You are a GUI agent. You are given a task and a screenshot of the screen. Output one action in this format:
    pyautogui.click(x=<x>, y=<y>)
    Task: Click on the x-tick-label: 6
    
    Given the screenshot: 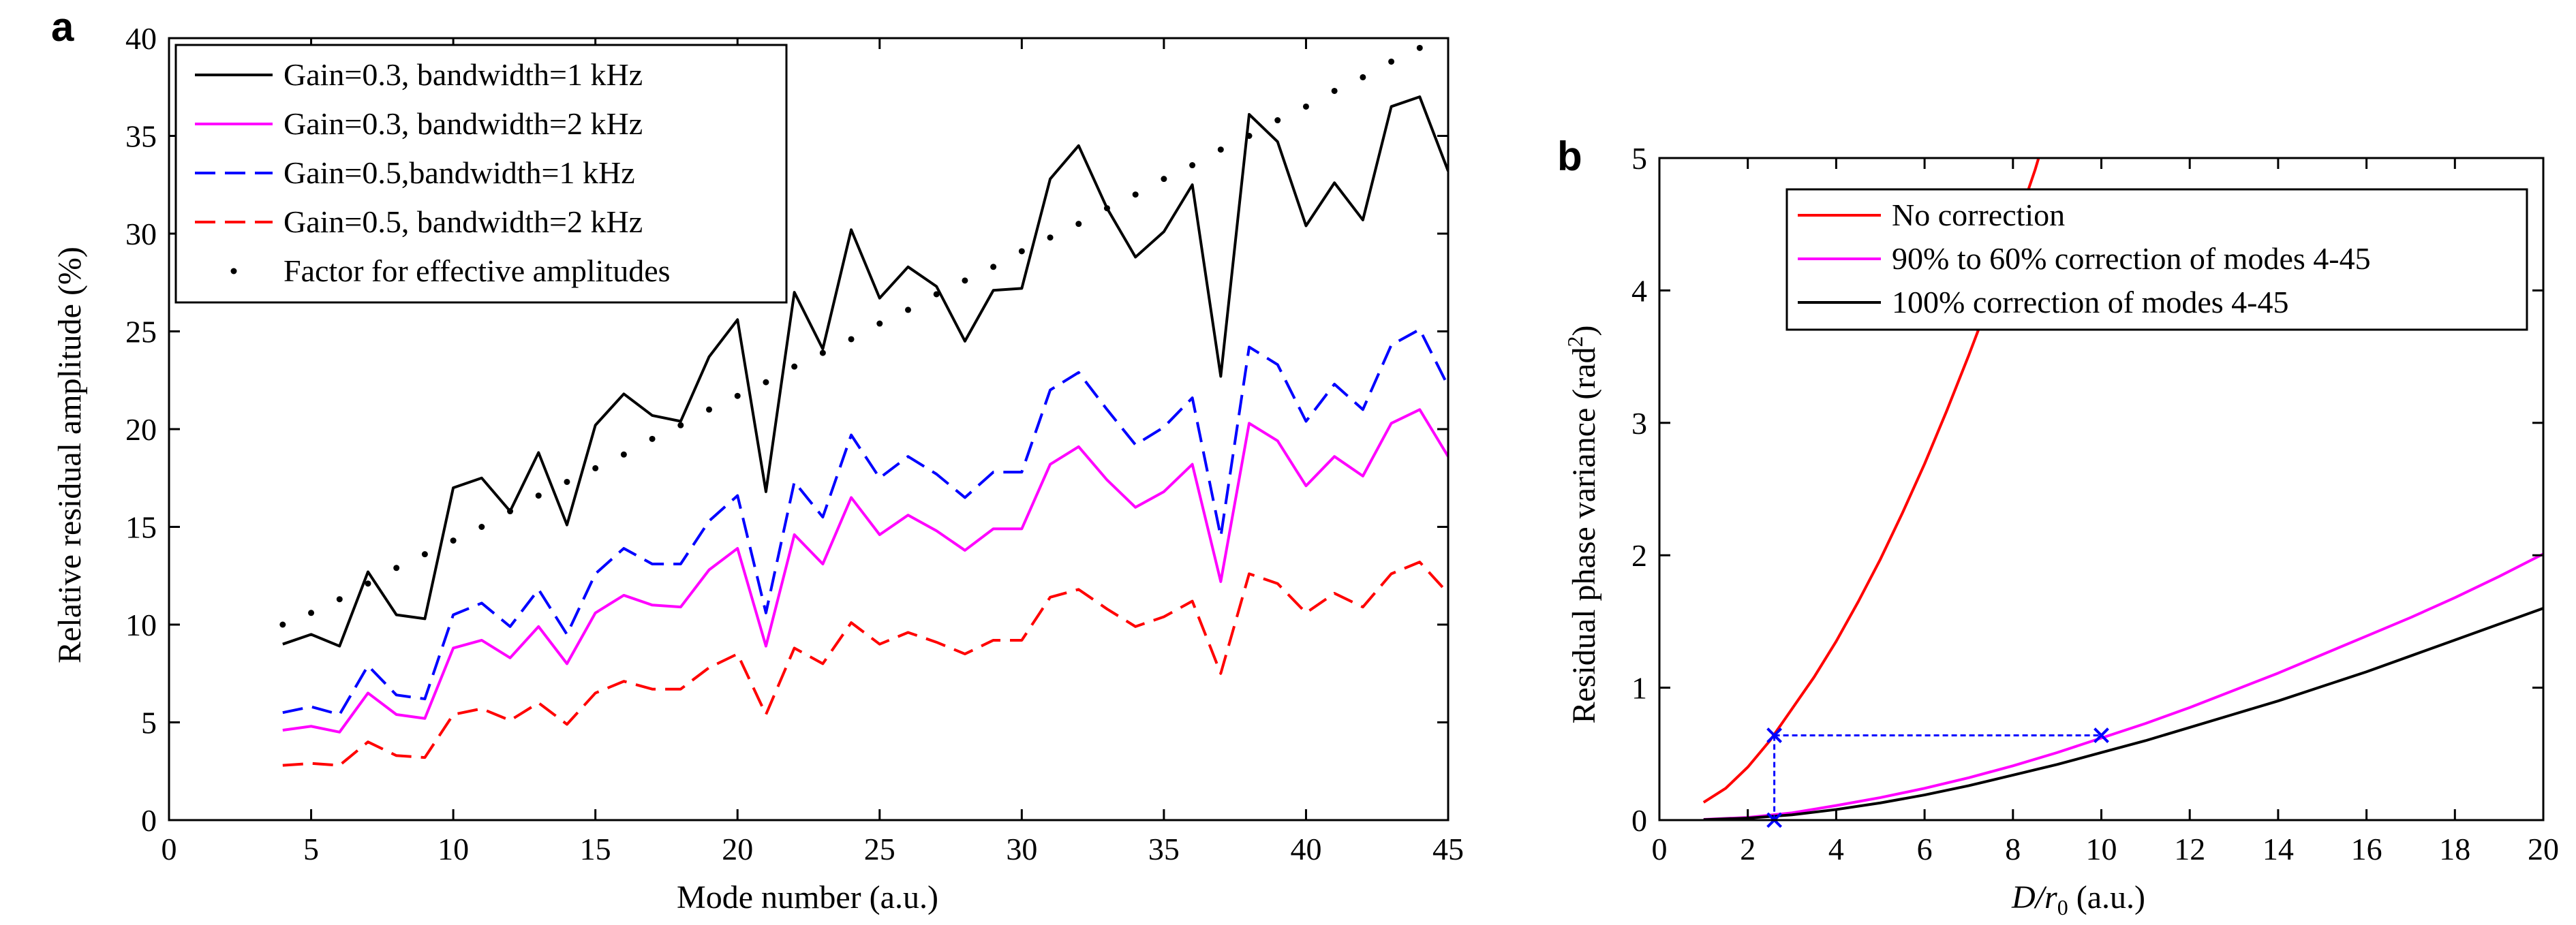 What is the action you would take?
    pyautogui.click(x=1925, y=849)
    